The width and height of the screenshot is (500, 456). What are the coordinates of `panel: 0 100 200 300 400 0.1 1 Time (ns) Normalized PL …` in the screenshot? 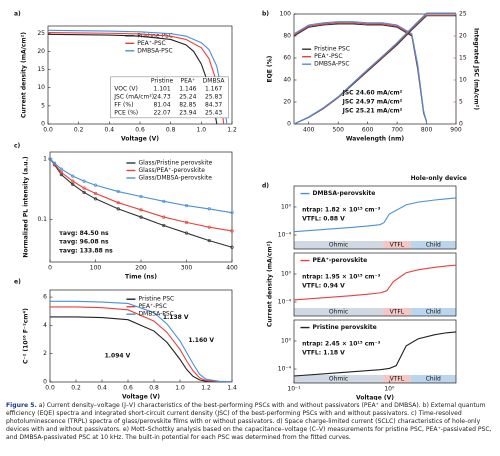 It's located at (126, 212).